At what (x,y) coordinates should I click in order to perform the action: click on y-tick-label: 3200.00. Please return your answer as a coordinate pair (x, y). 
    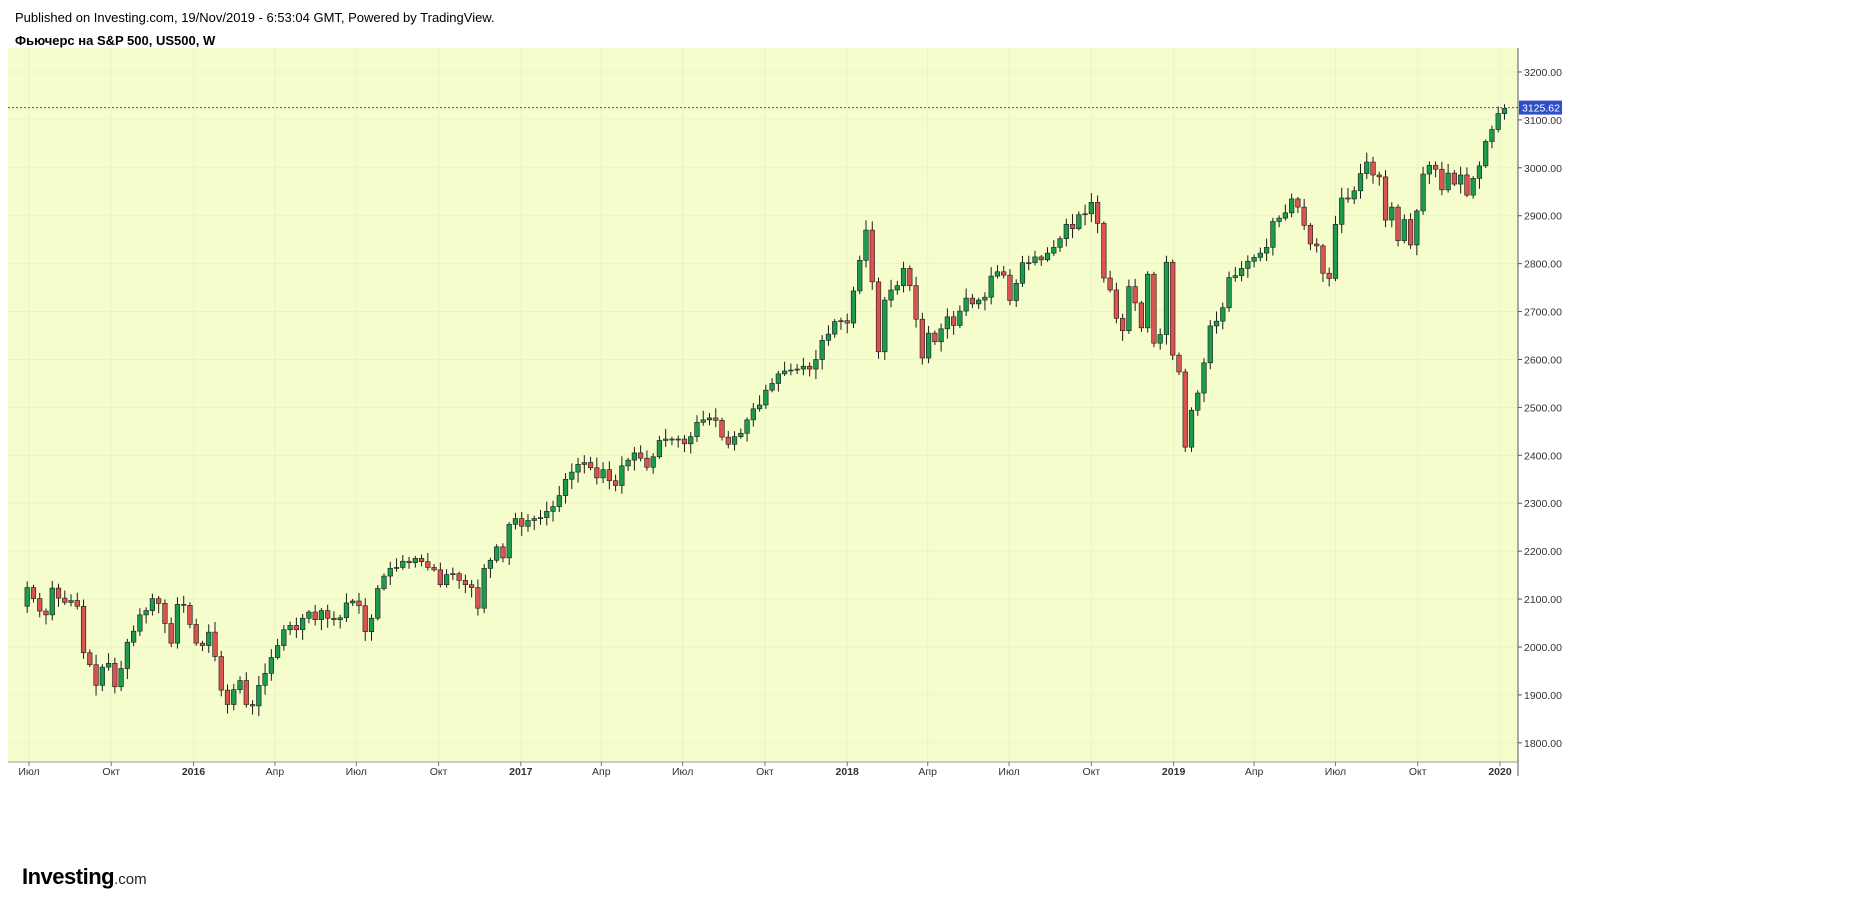
    Looking at the image, I should click on (1543, 73).